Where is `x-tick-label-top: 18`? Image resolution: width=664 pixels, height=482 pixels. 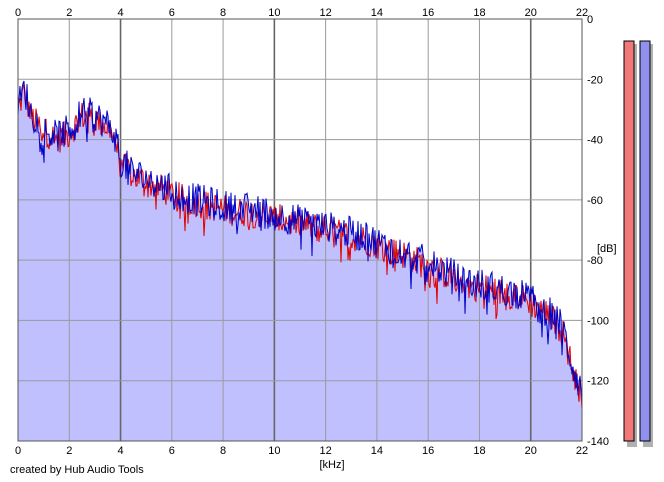 x-tick-label-top: 18 is located at coordinates (479, 13).